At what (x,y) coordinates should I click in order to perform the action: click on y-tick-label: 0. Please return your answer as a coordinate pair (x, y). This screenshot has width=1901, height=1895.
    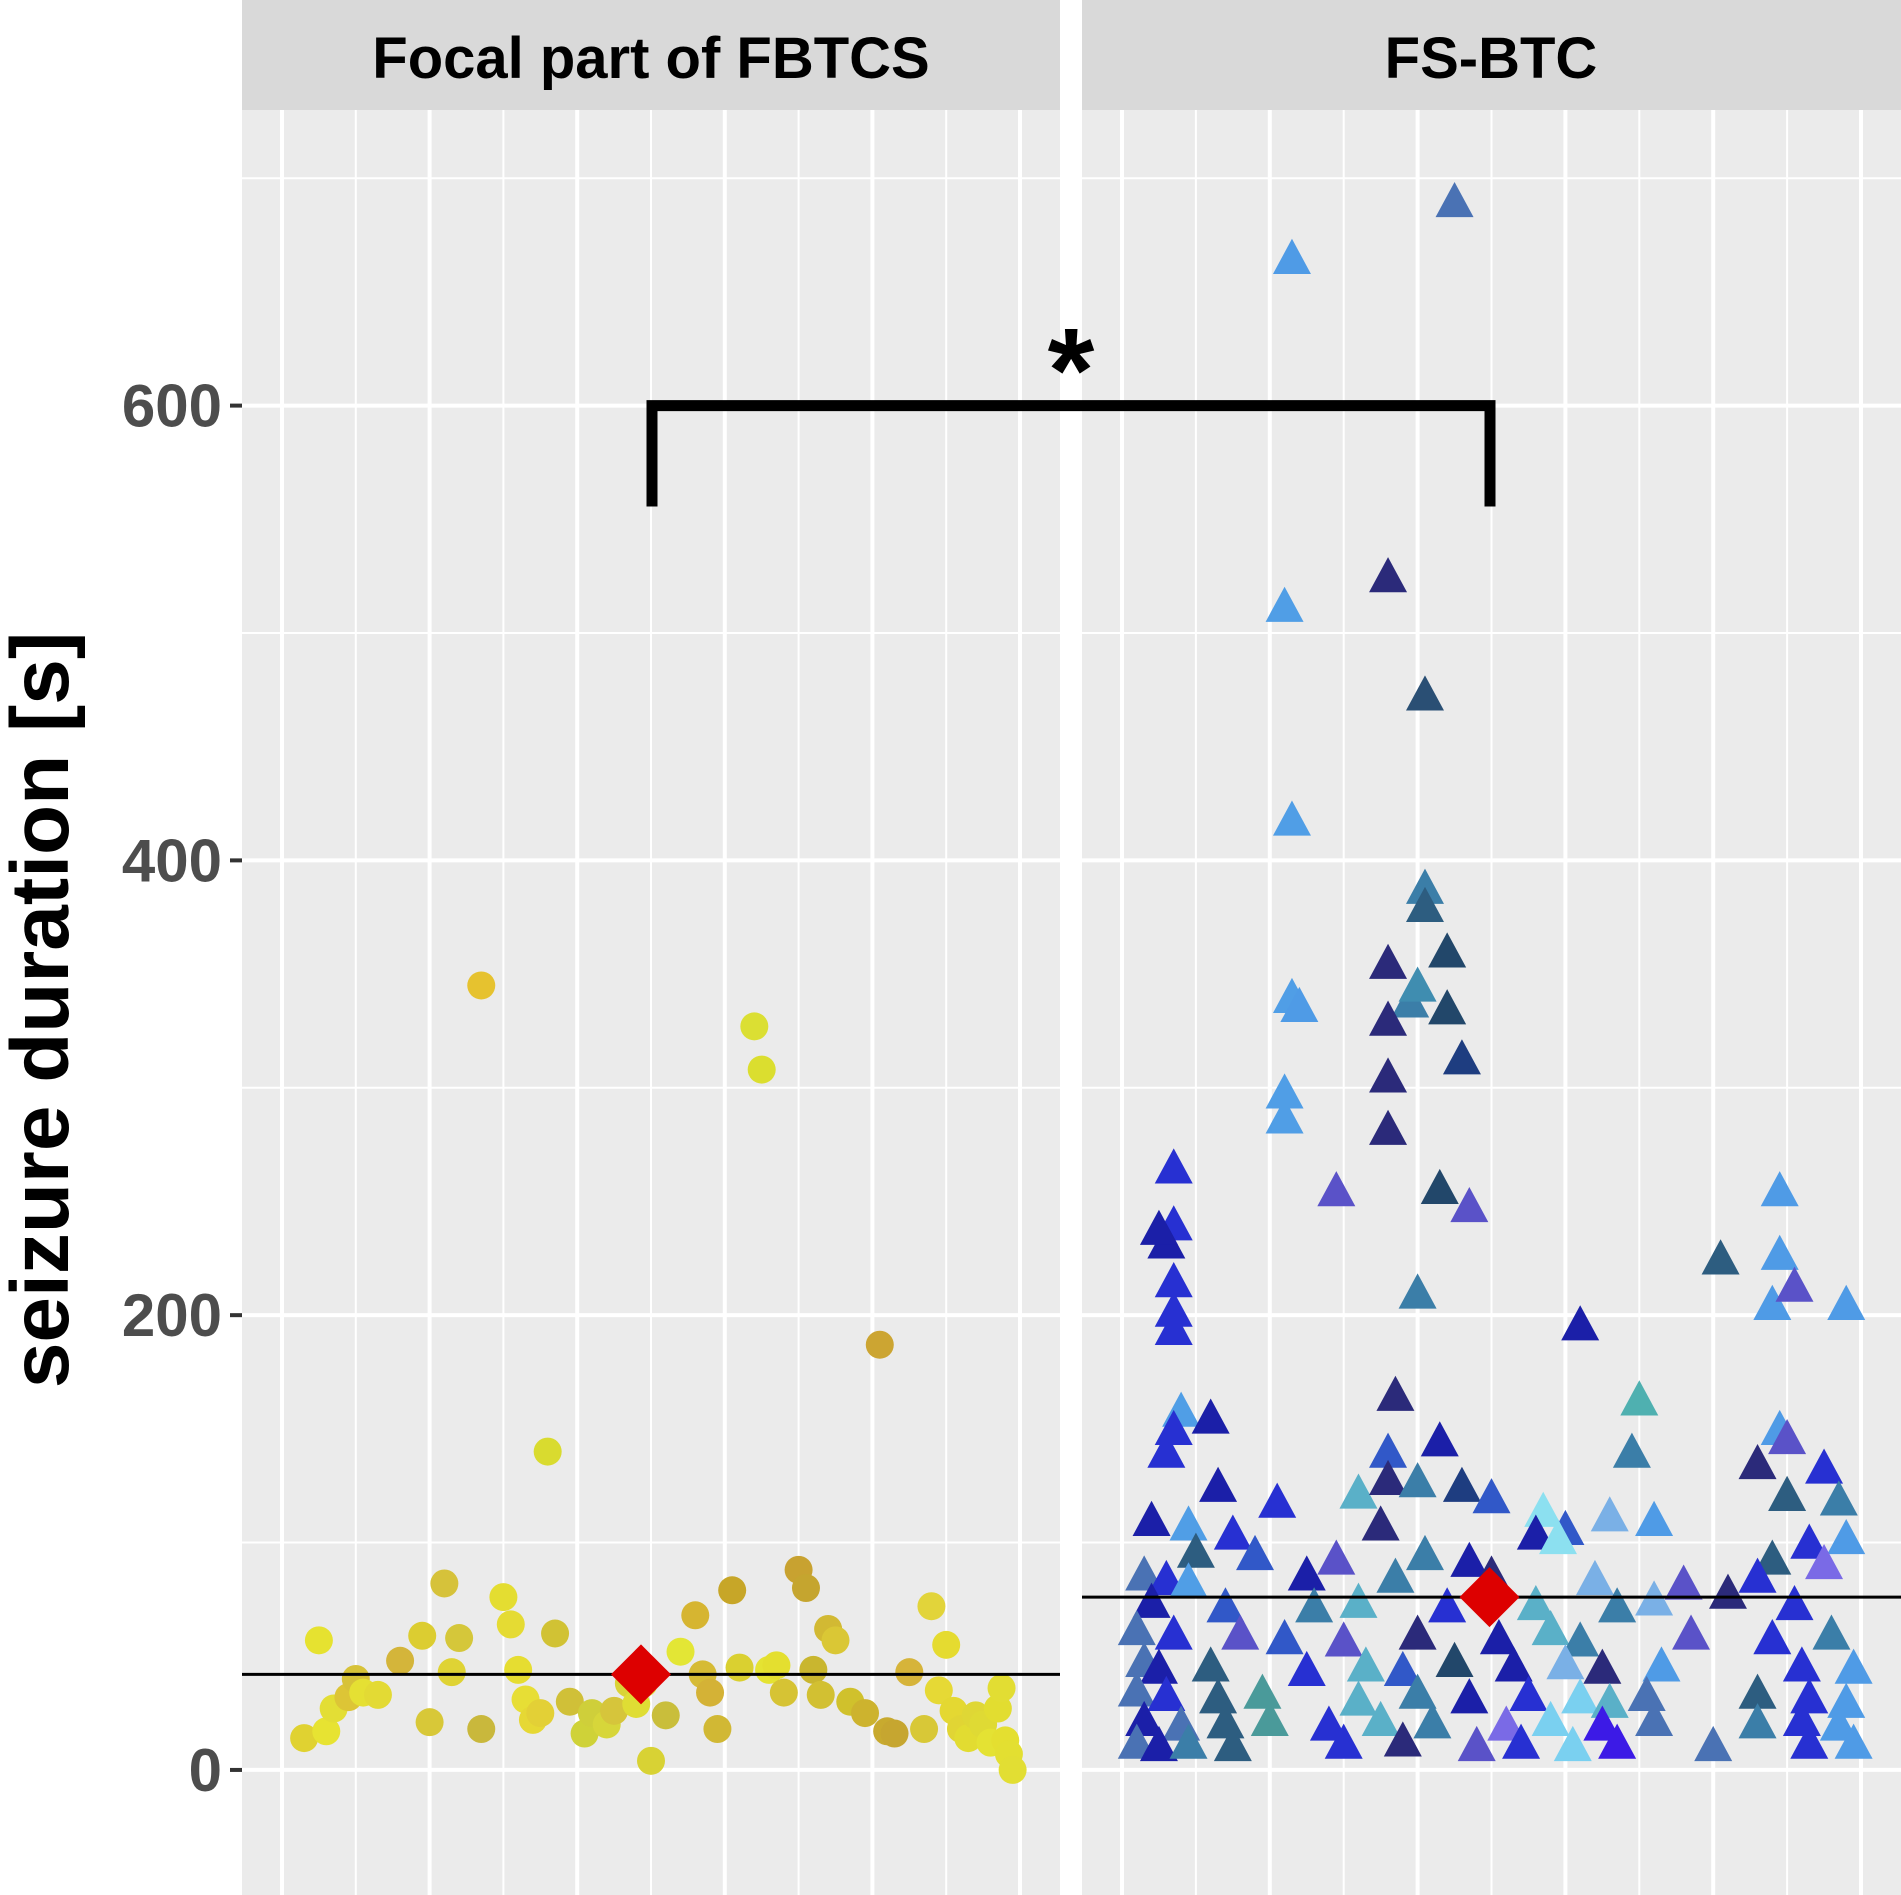
    Looking at the image, I should click on (205, 1770).